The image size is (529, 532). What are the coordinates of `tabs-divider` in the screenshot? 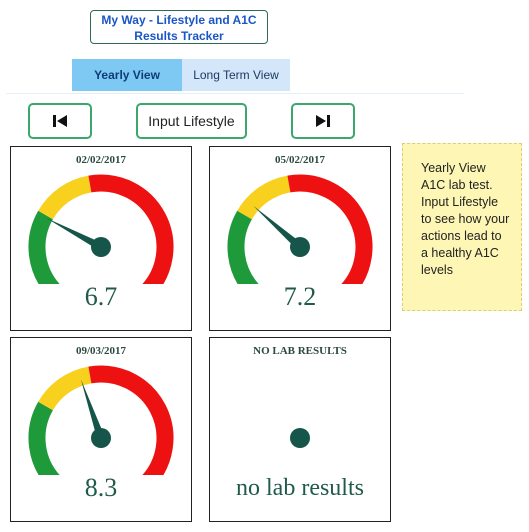 It's located at (235, 93).